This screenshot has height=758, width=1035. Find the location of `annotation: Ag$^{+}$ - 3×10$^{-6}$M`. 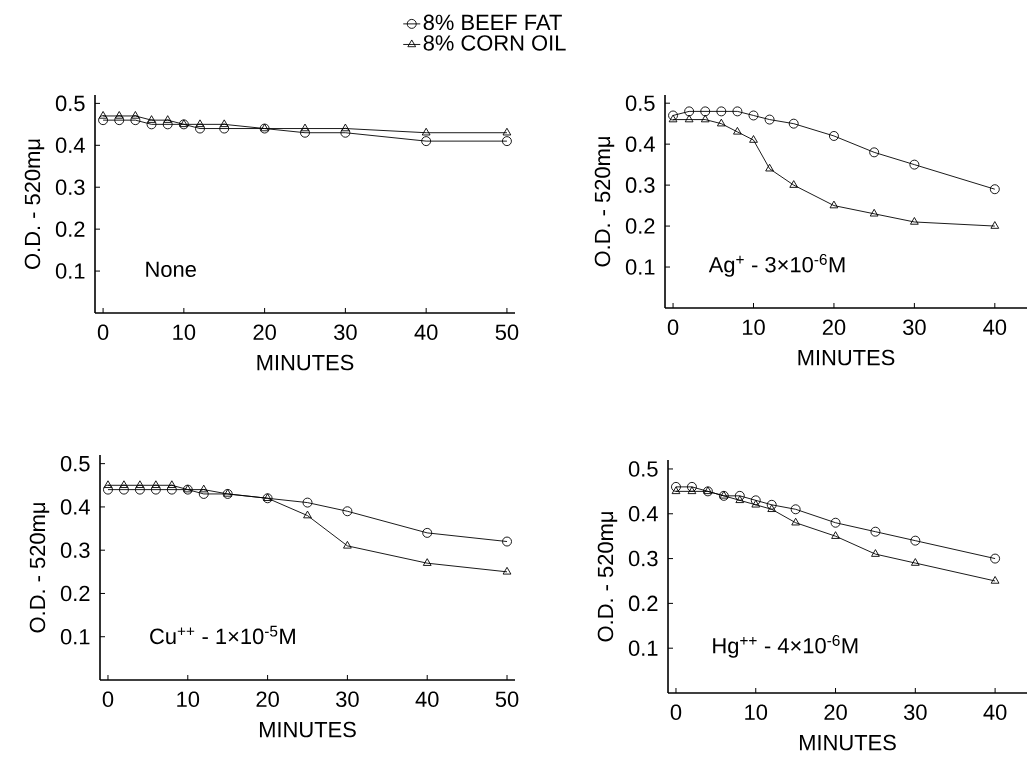

annotation: Ag$^{+}$ - 3×10$^{-6}$M is located at coordinates (776, 265).